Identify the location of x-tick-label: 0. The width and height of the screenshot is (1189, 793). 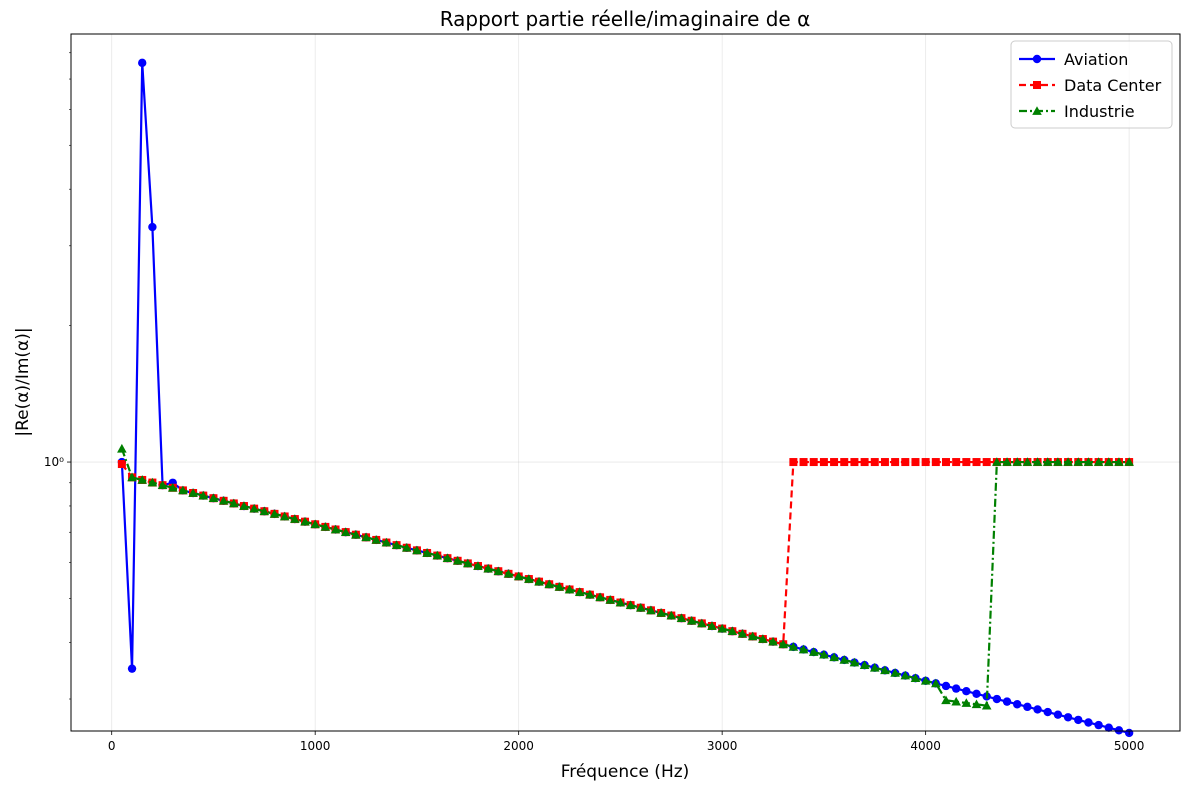
(112, 746).